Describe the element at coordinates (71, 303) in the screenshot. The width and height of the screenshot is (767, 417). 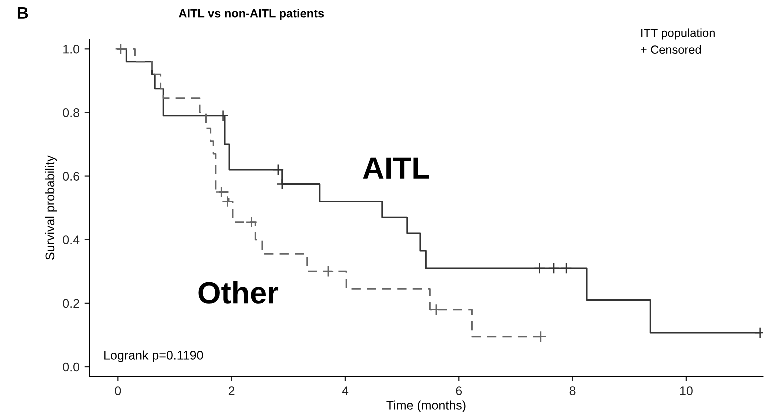
I see `y-tick-label: 0.2` at that location.